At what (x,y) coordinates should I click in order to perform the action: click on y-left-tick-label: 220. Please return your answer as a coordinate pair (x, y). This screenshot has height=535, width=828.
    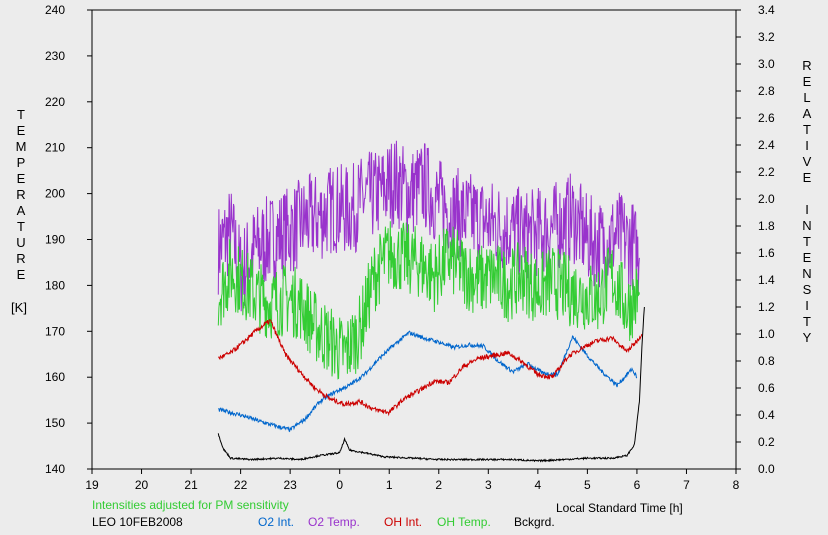
    Looking at the image, I should click on (55, 102).